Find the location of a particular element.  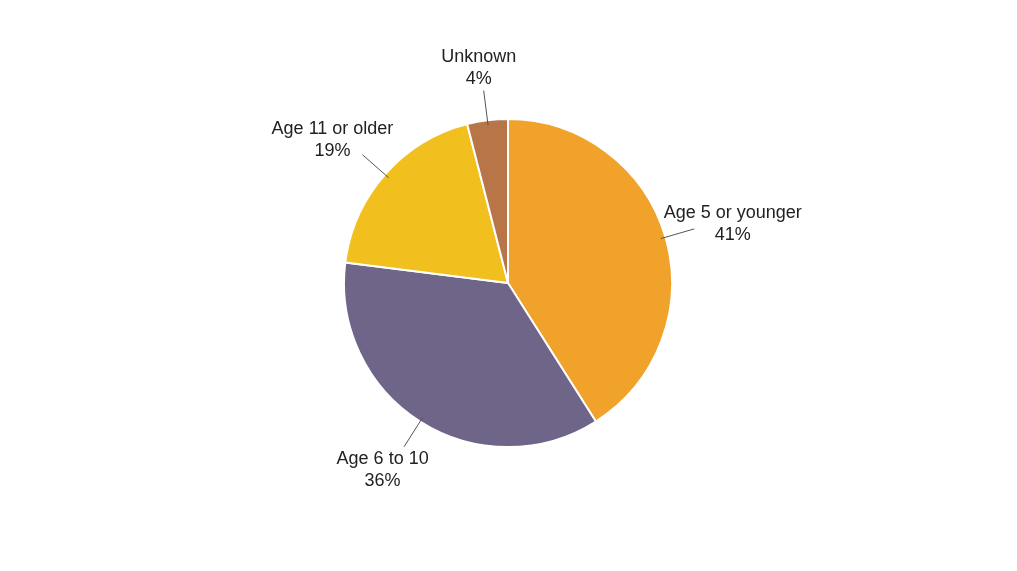

data-label: 41% is located at coordinates (732, 233).